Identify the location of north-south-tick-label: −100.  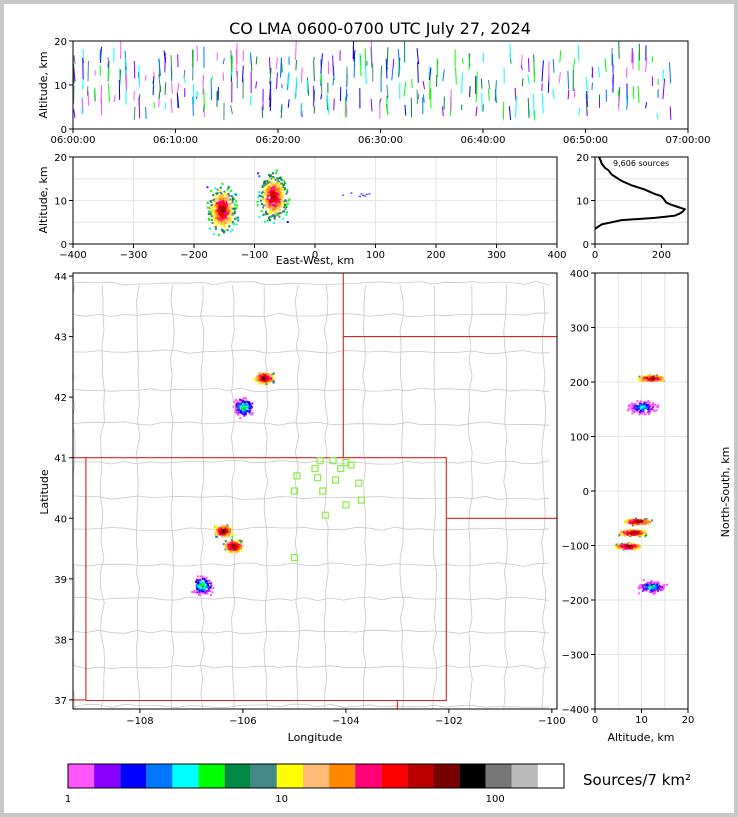
(575, 547).